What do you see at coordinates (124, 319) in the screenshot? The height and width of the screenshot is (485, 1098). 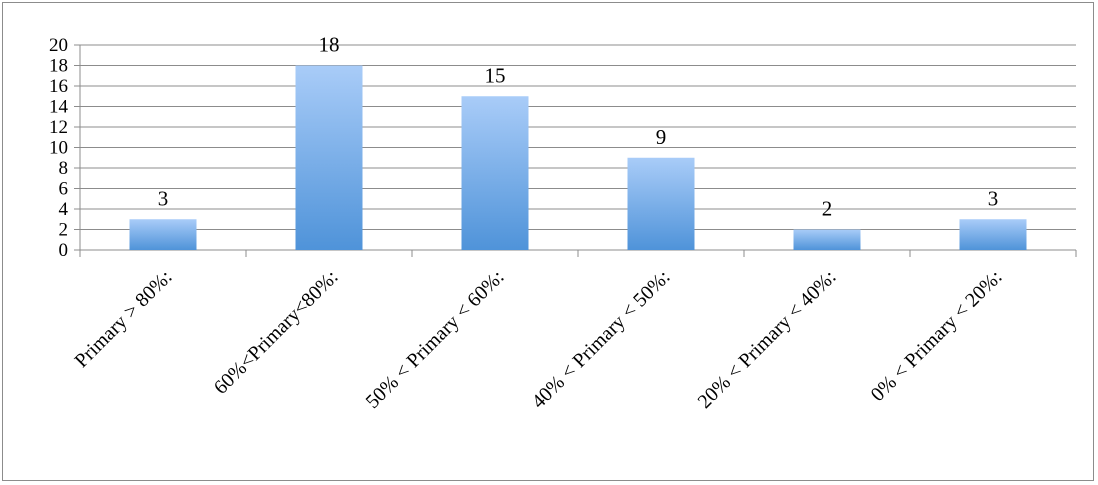 I see `x-category-label: Primary > 80%:` at bounding box center [124, 319].